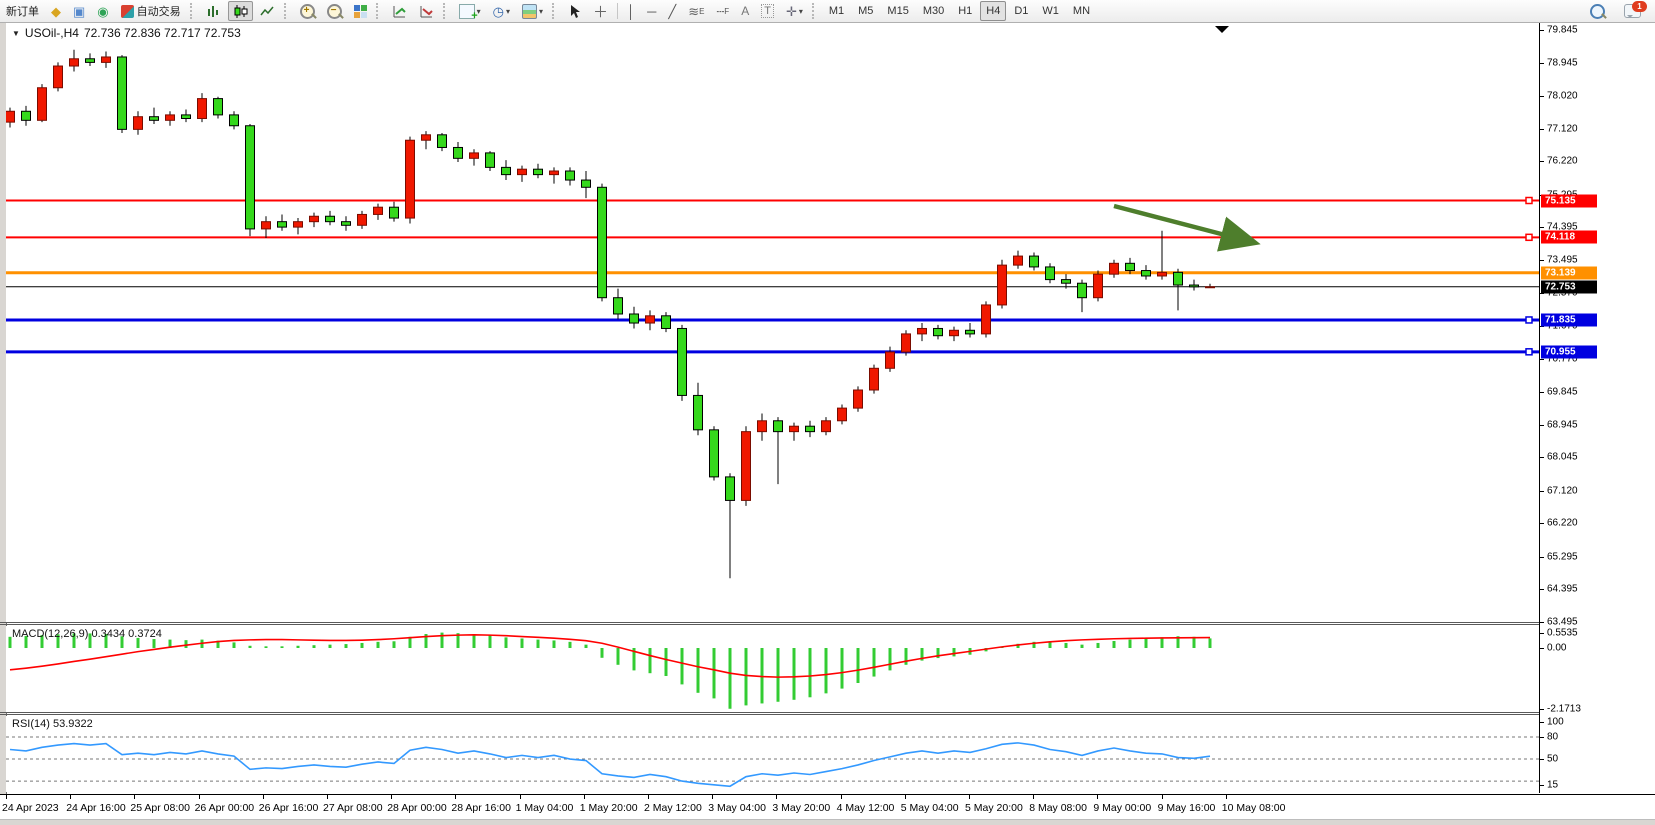 Image resolution: width=1655 pixels, height=825 pixels. I want to click on trend-arrow, so click(1187, 227).